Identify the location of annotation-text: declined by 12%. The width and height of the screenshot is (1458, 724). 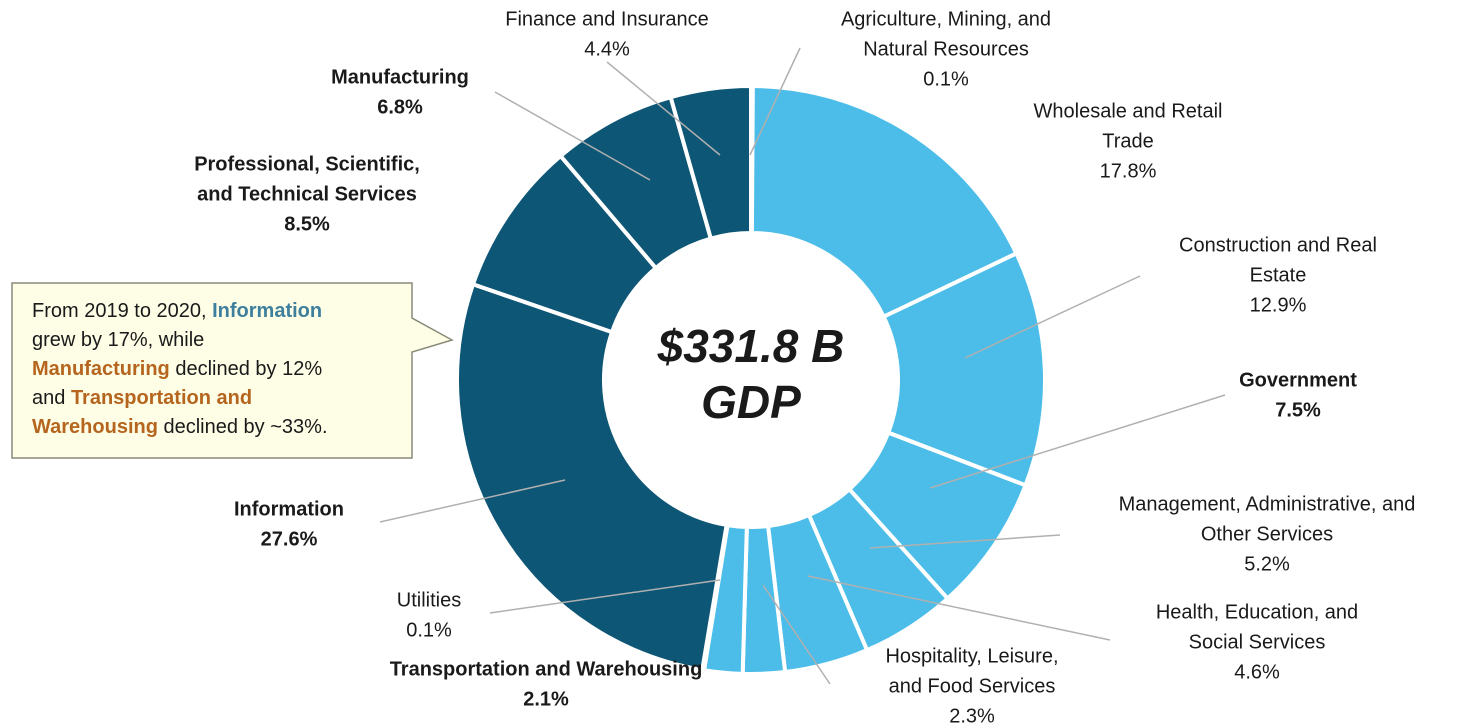
(246, 369).